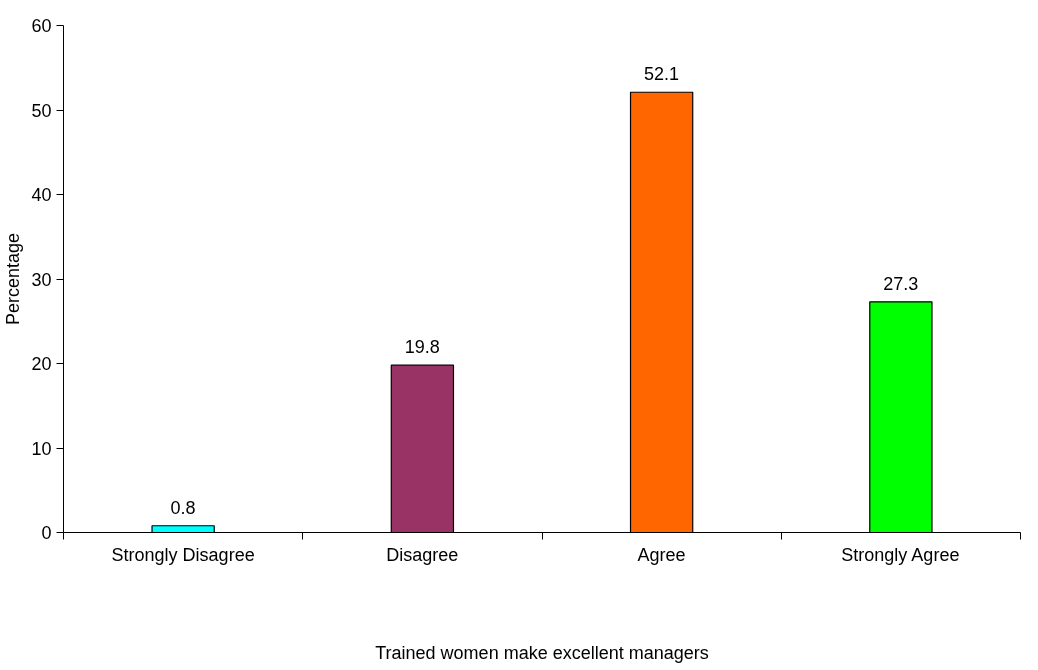 This screenshot has height=670, width=1038. Describe the element at coordinates (41, 364) in the screenshot. I see `y-tick-label: 20` at that location.